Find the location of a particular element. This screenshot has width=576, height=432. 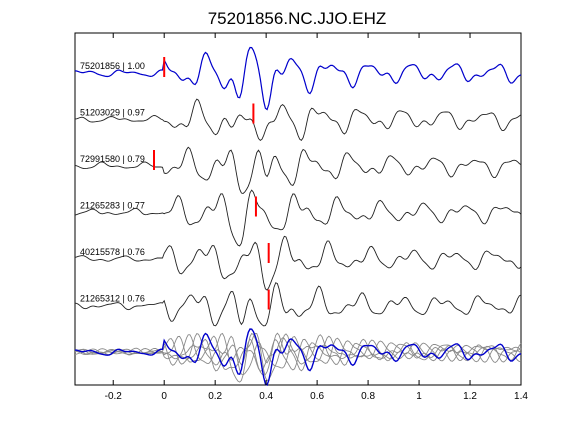

x-tick-label: 0.2 is located at coordinates (215, 396).